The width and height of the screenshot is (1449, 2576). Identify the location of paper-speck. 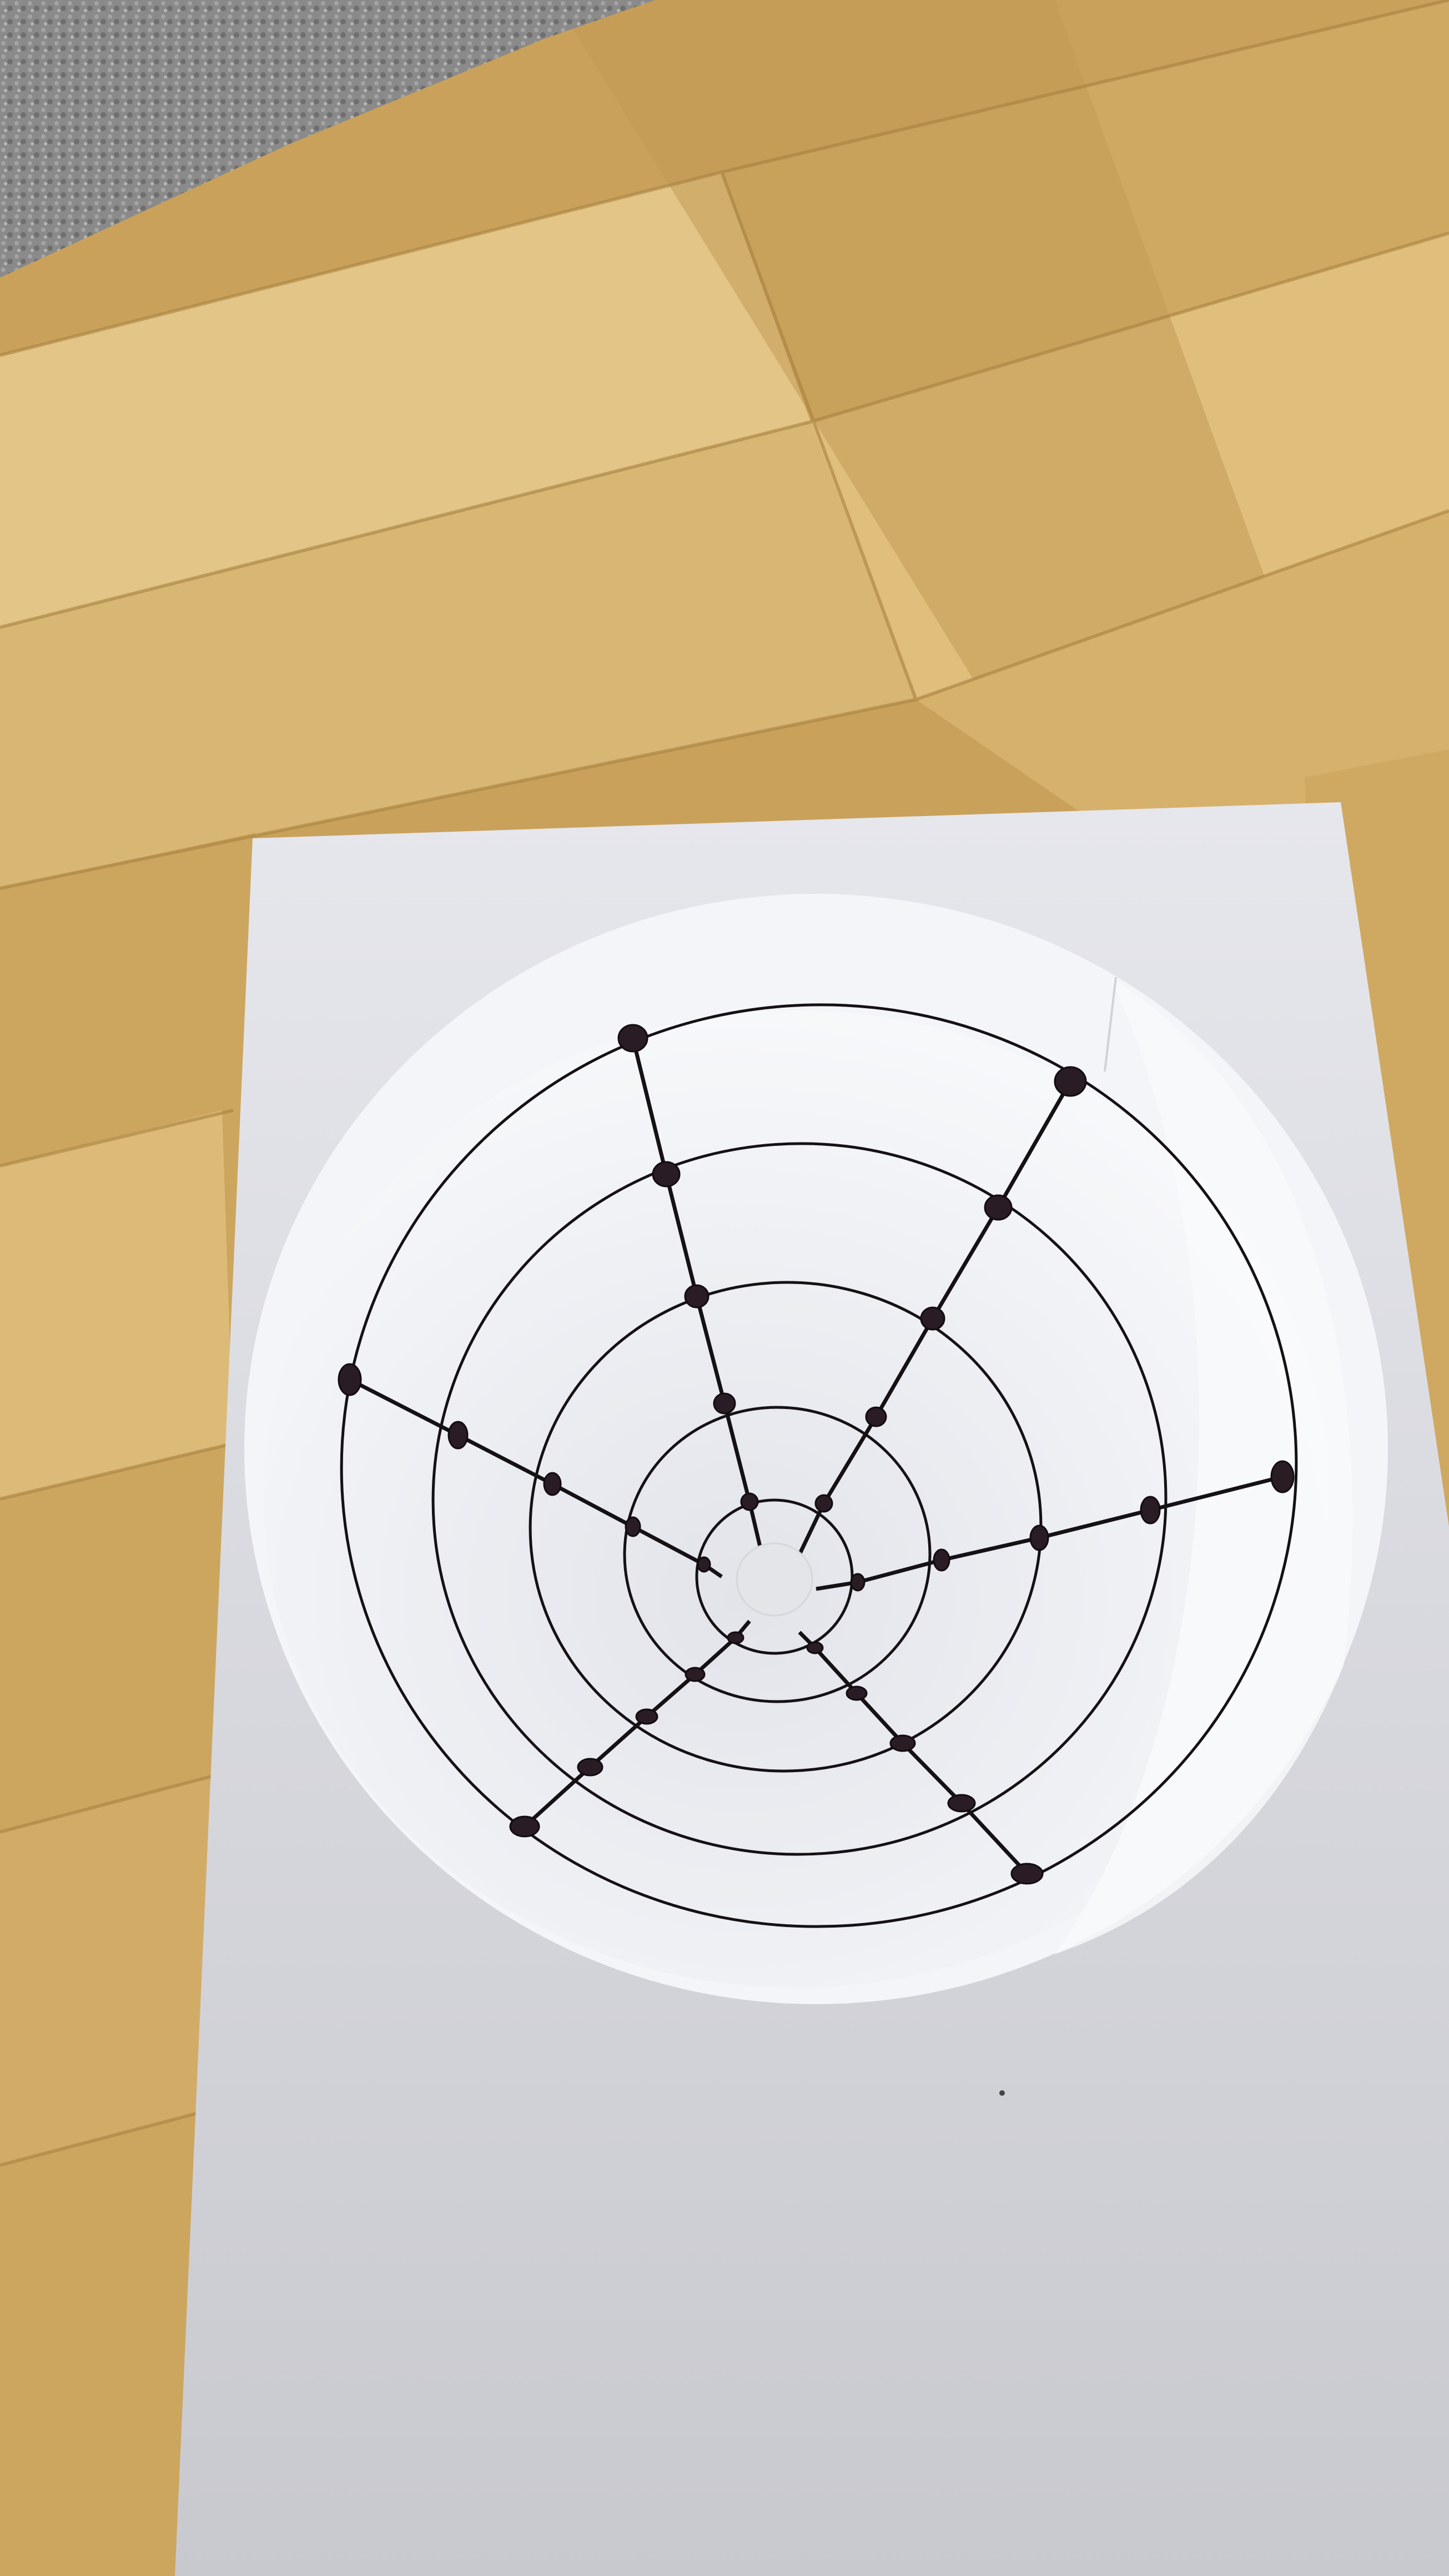
(1002, 2093).